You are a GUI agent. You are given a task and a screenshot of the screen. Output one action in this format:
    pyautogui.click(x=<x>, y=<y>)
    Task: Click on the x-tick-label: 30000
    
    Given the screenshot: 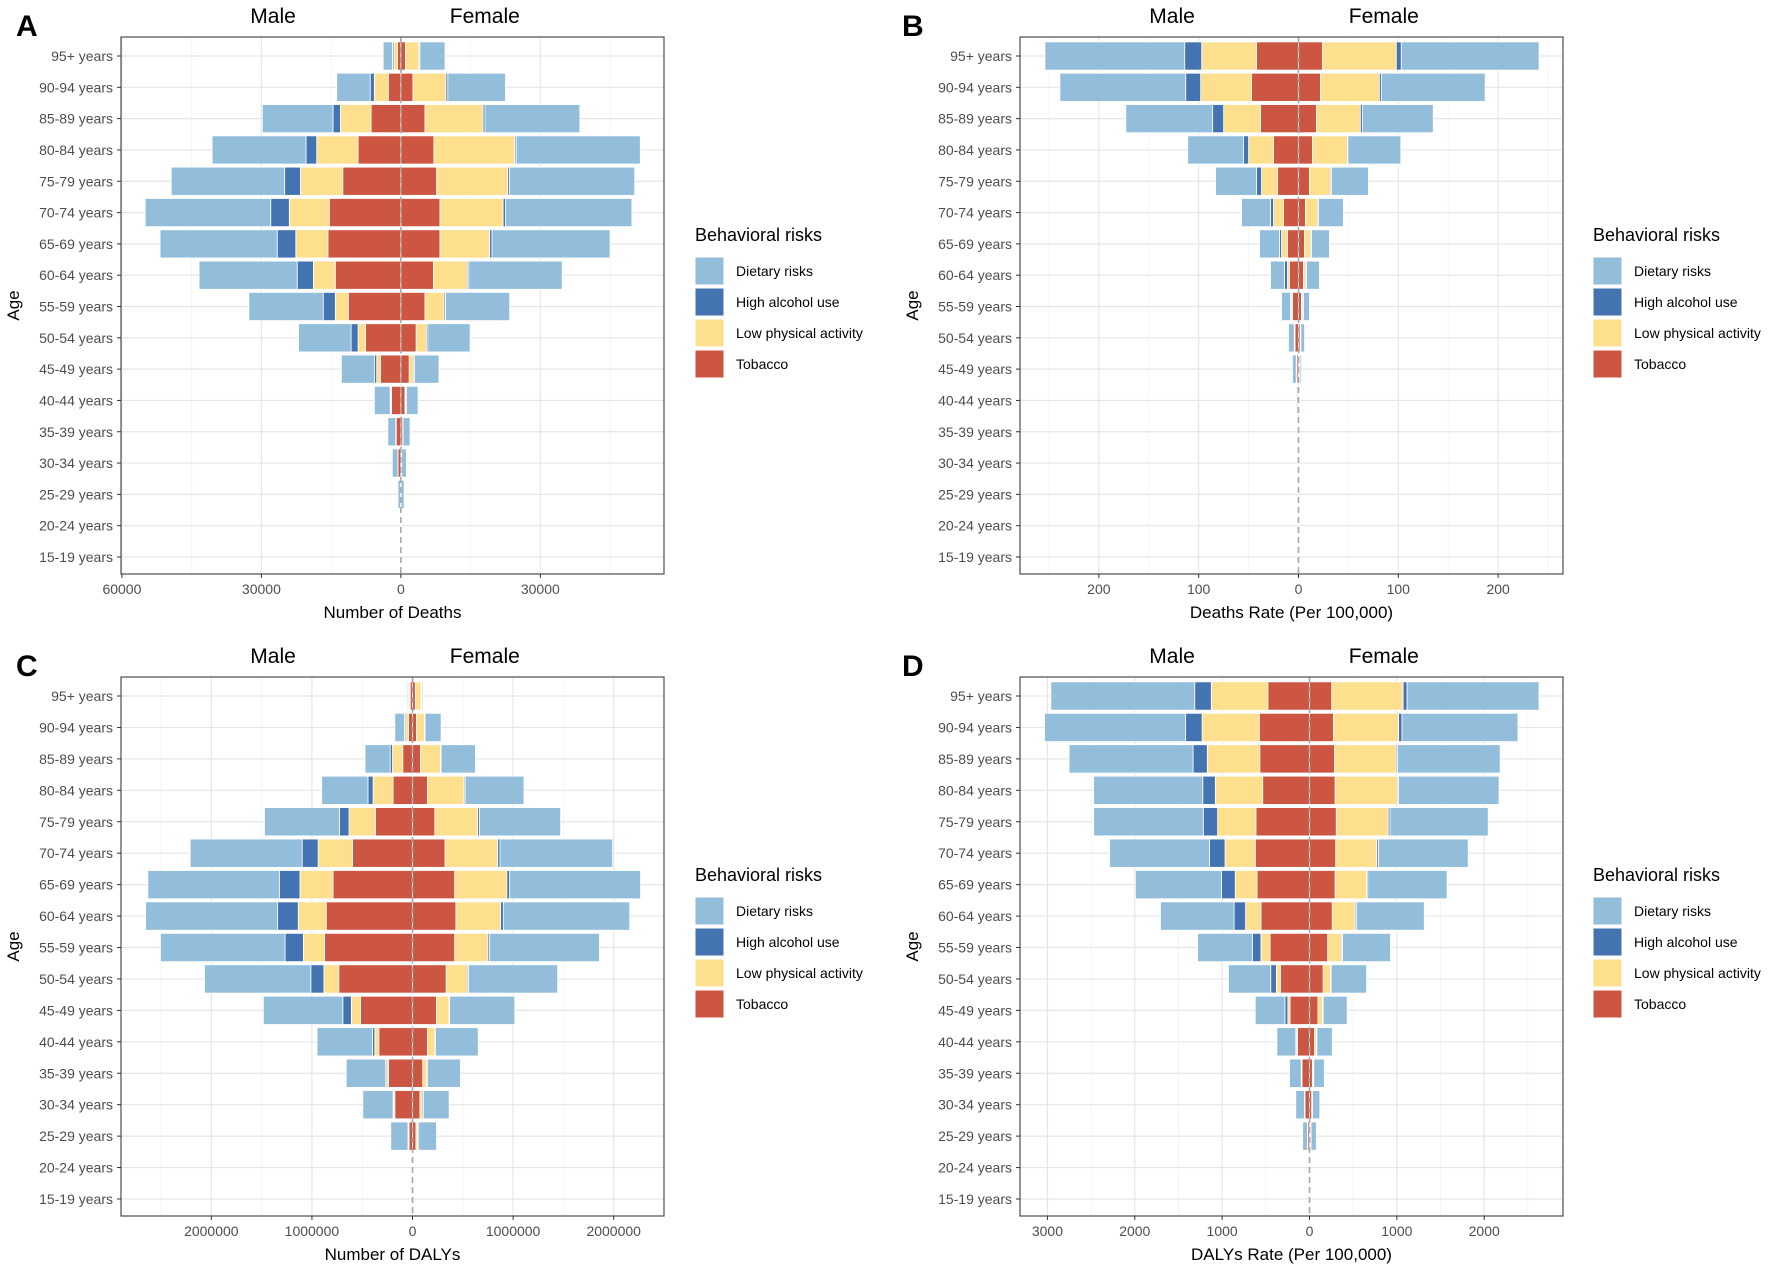 What is the action you would take?
    pyautogui.click(x=540, y=589)
    